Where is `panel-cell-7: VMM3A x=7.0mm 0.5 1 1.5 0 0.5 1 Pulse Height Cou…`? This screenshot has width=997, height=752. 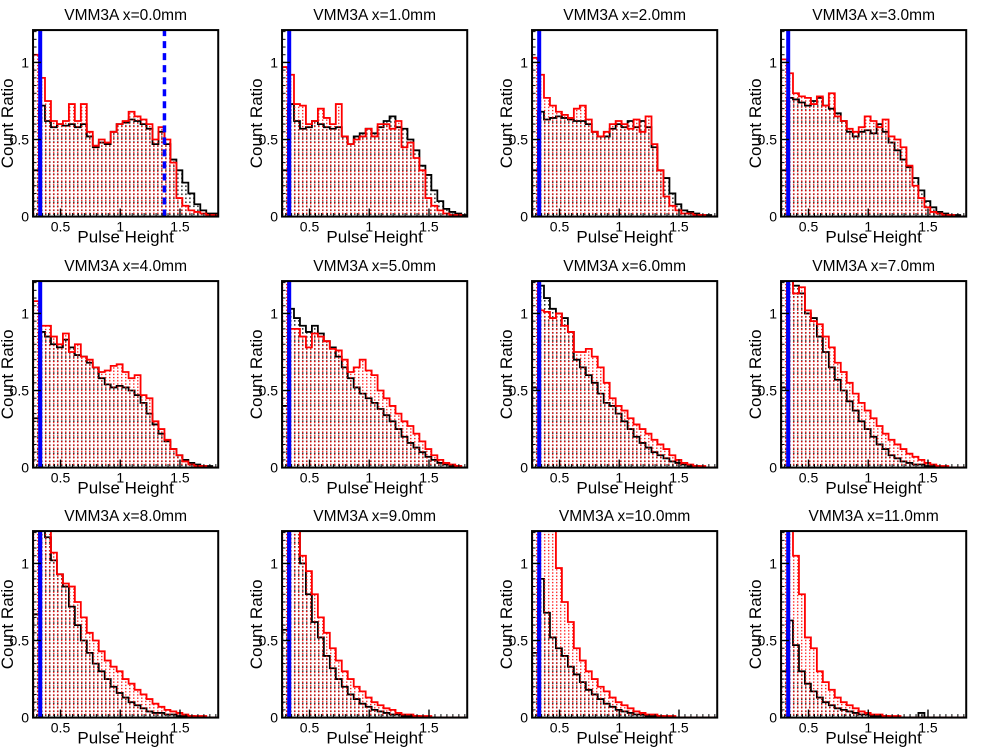
panel-cell-7: VMM3A x=7.0mm 0.5 1 1.5 0 0.5 1 Pulse Height Cou… is located at coordinates (872, 376).